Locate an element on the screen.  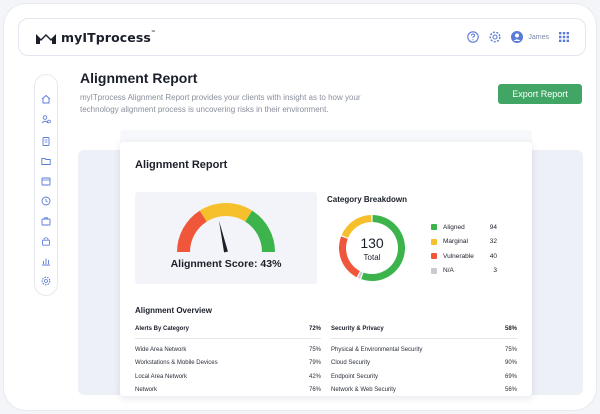
apps-grid-icon is located at coordinates (564, 37).